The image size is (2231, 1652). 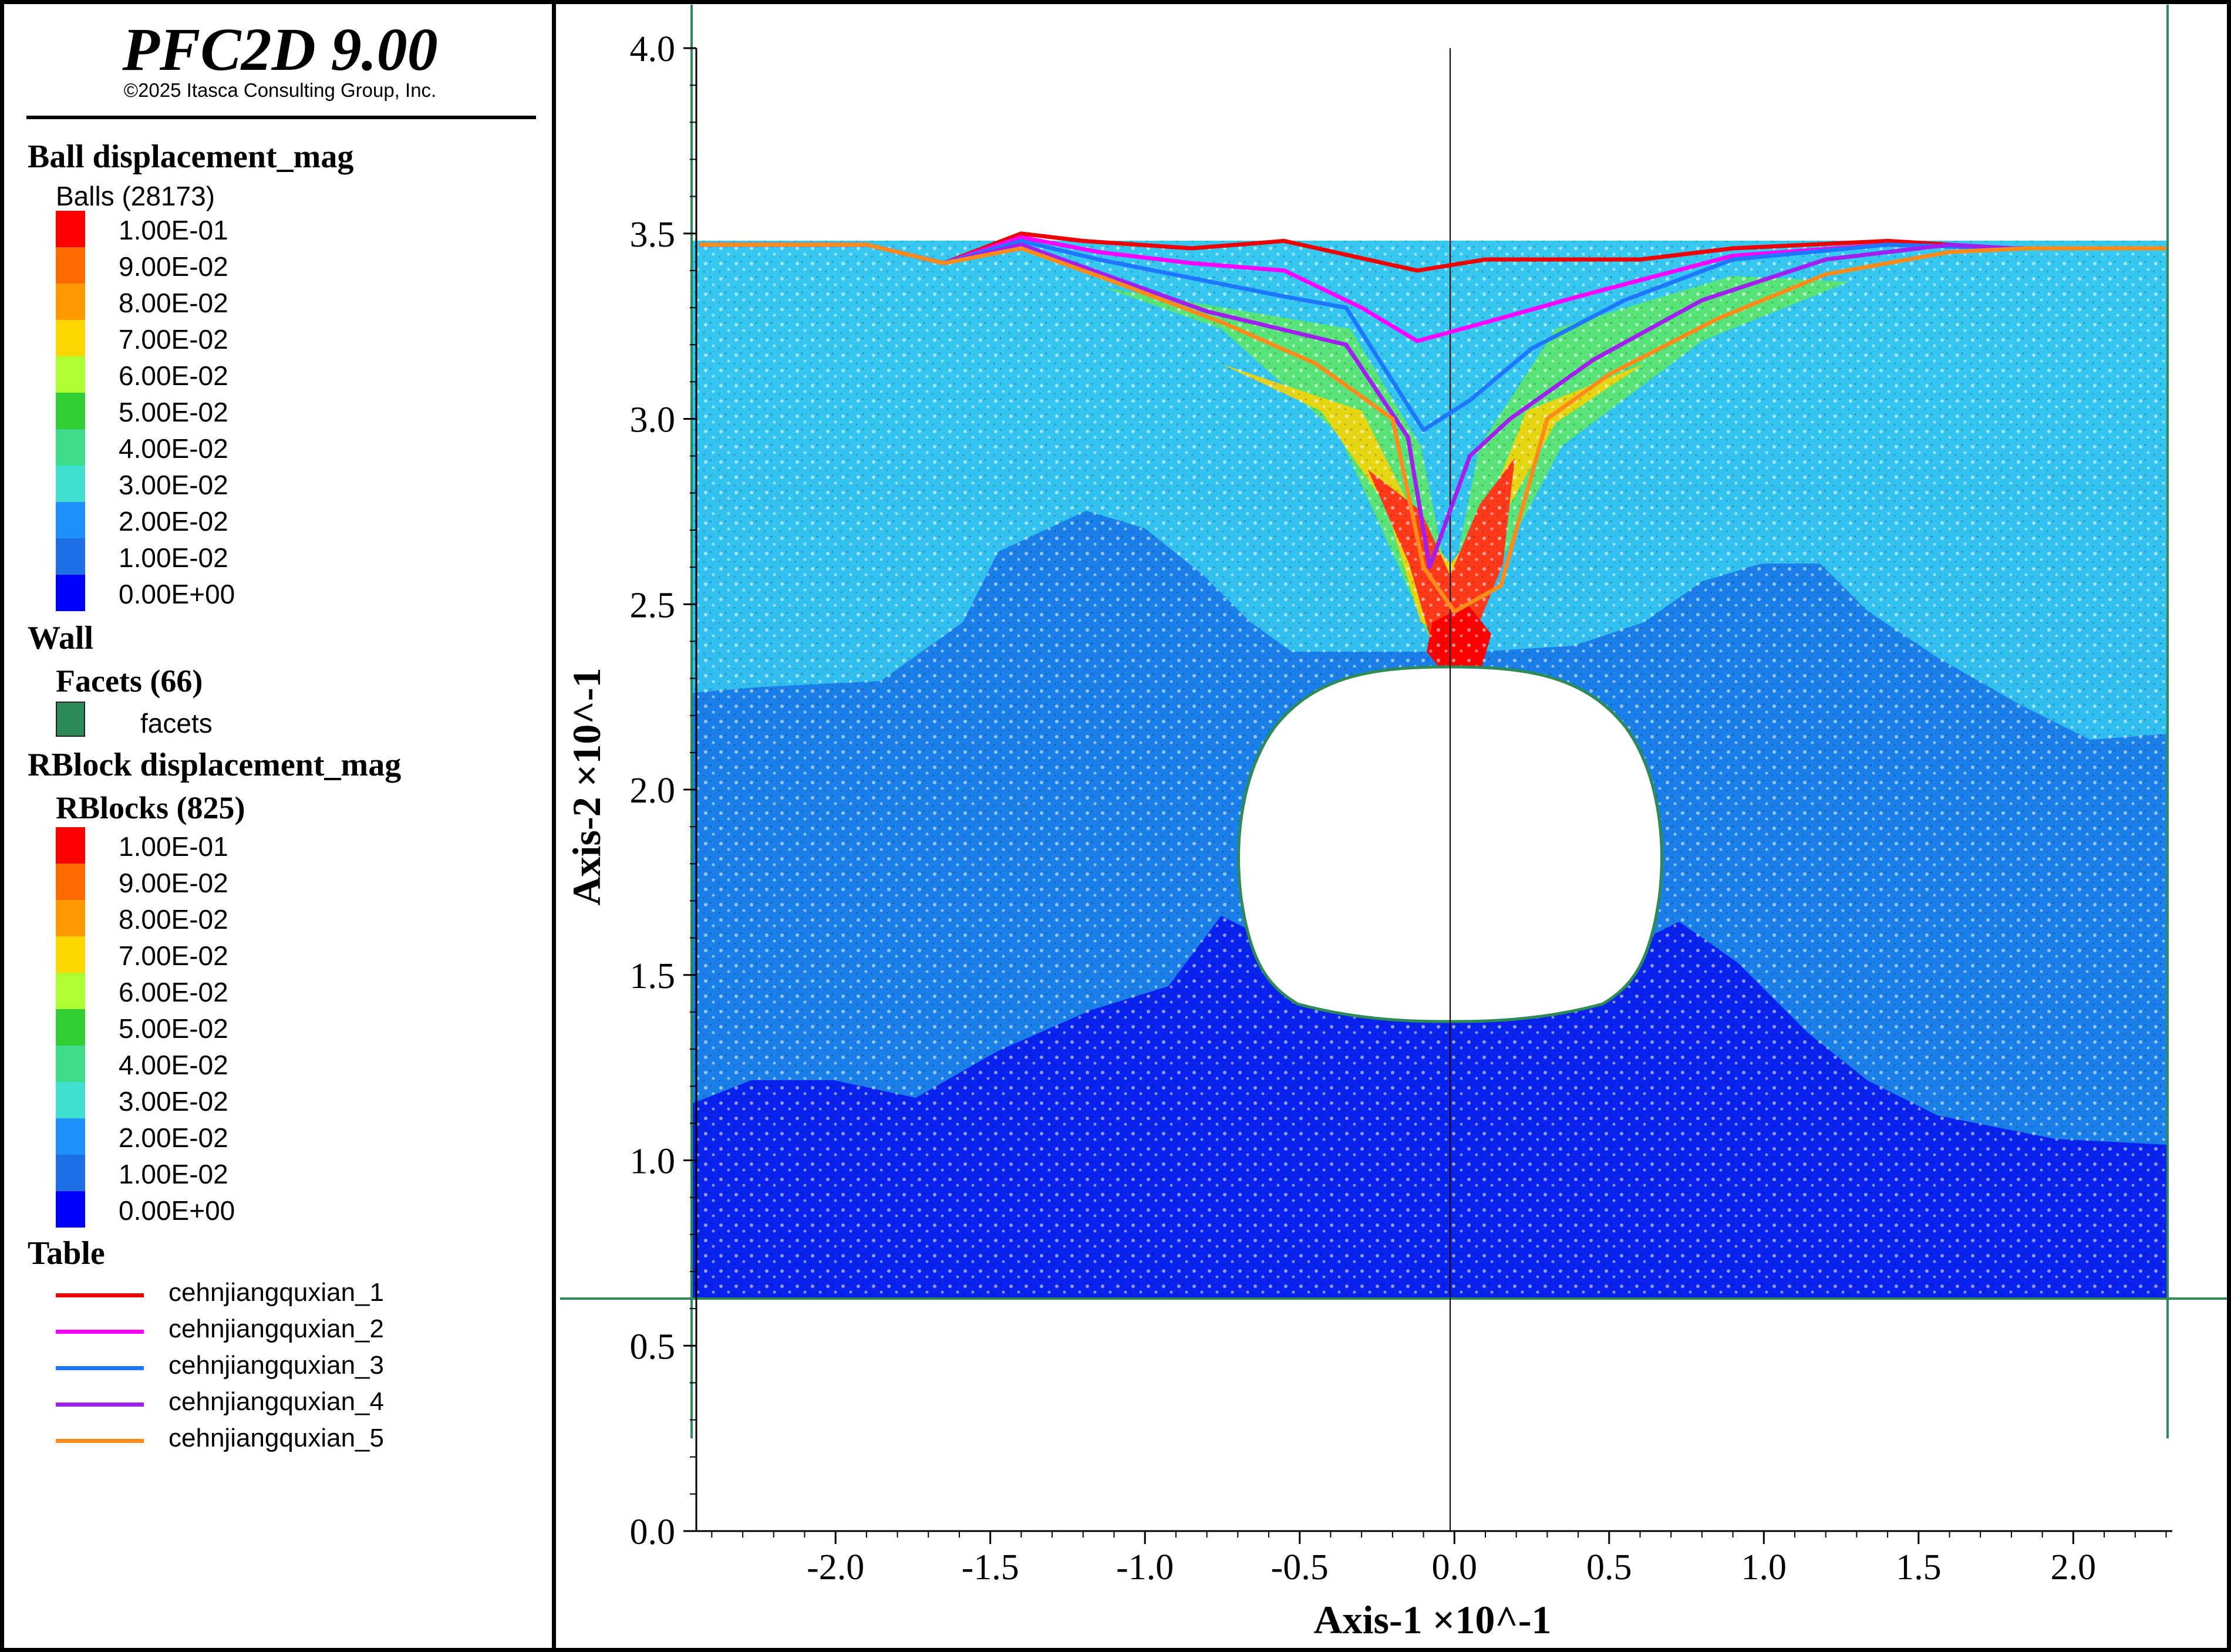 I want to click on y-tick-label: 0.5, so click(x=653, y=1347).